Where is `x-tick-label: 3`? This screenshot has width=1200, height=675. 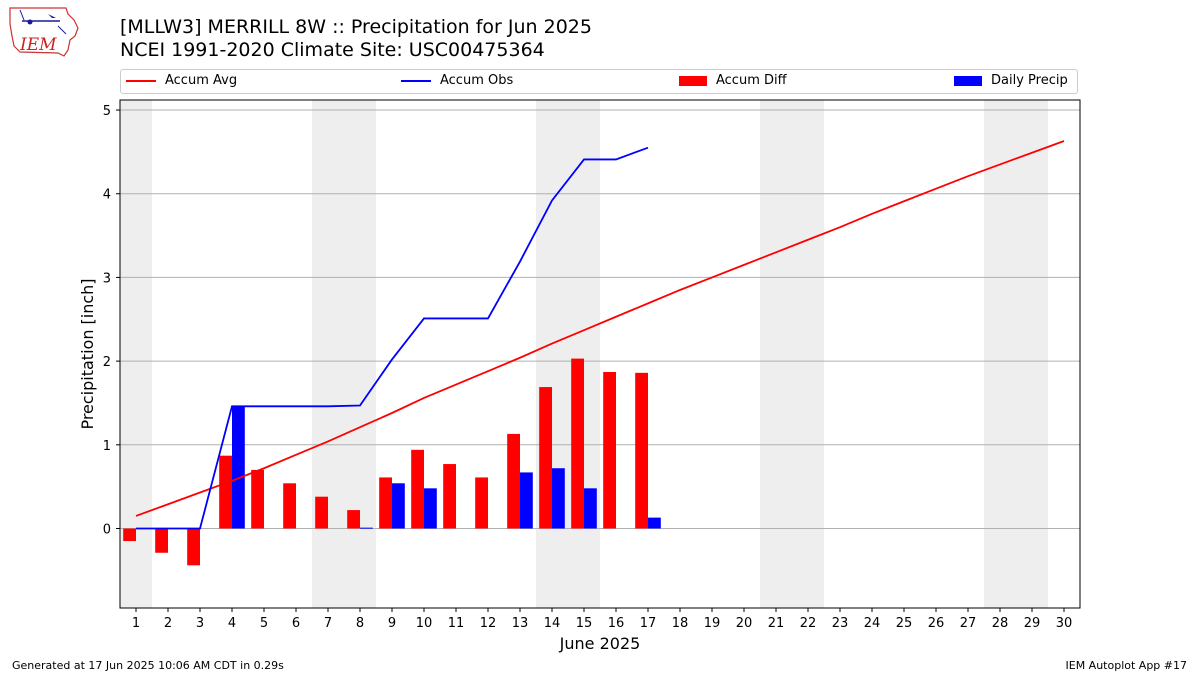
x-tick-label: 3 is located at coordinates (200, 623).